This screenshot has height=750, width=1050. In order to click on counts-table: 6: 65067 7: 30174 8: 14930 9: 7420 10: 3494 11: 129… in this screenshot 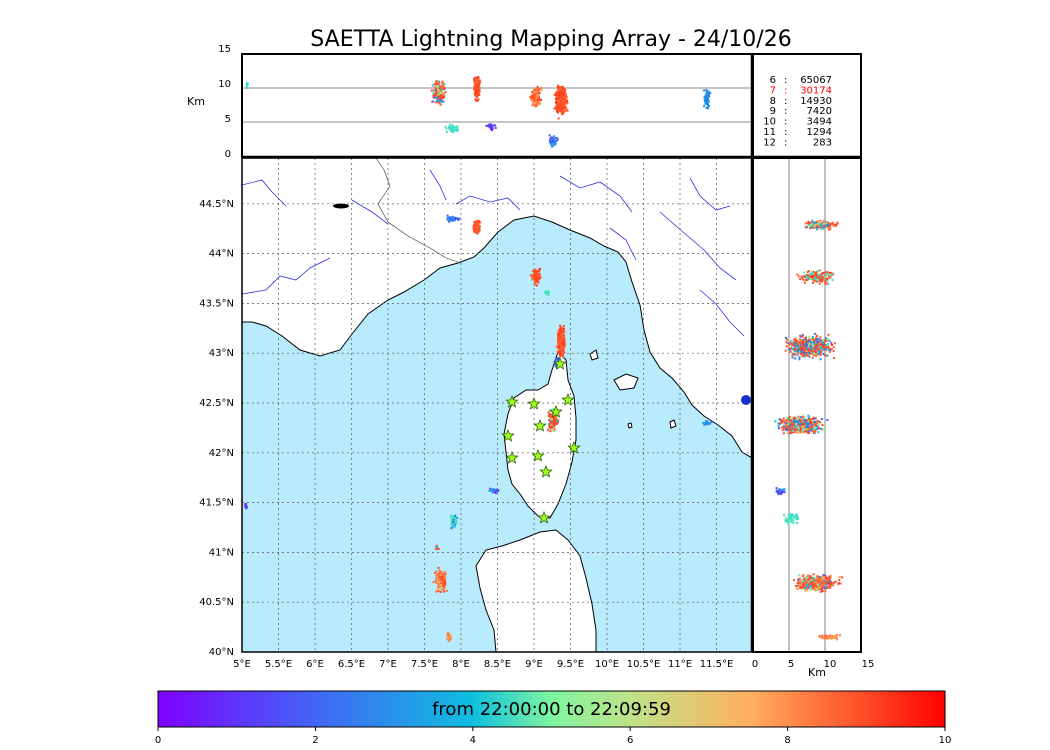, I will do `click(797, 111)`.